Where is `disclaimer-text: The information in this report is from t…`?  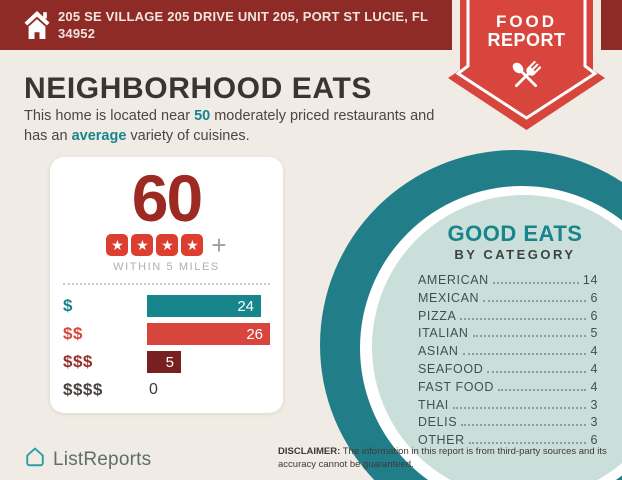
disclaimer-text: The information in this report is from t… is located at coordinates (442, 458).